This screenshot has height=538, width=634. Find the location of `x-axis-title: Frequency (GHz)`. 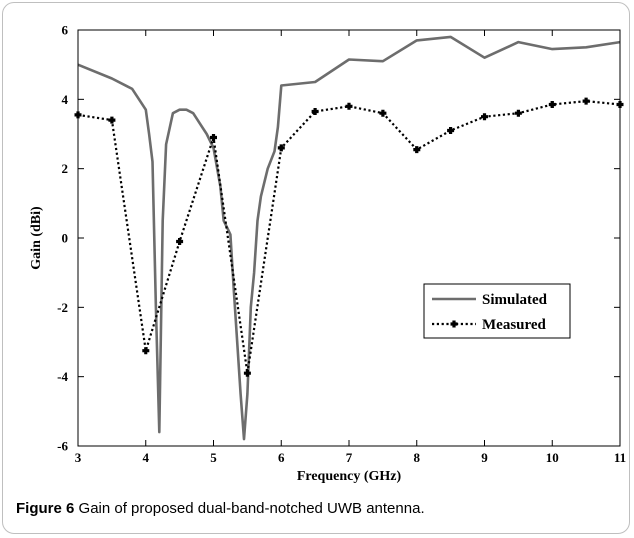

x-axis-title: Frequency (GHz) is located at coordinates (349, 476).